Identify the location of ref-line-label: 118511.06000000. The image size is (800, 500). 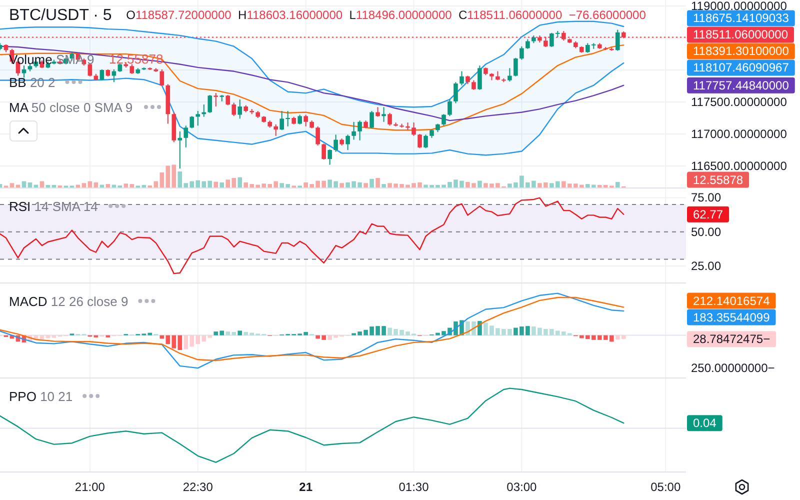
(740, 35).